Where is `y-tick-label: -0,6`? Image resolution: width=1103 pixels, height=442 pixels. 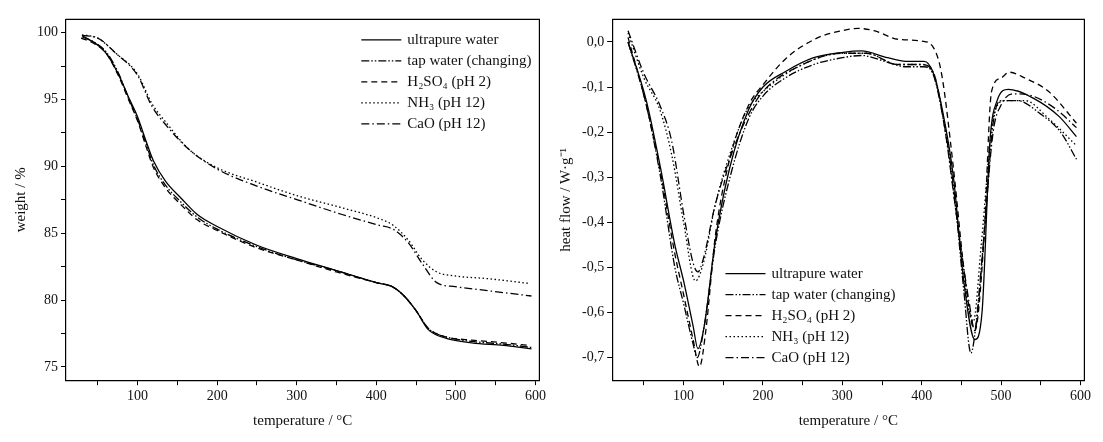 y-tick-label: -0,6 is located at coordinates (593, 312).